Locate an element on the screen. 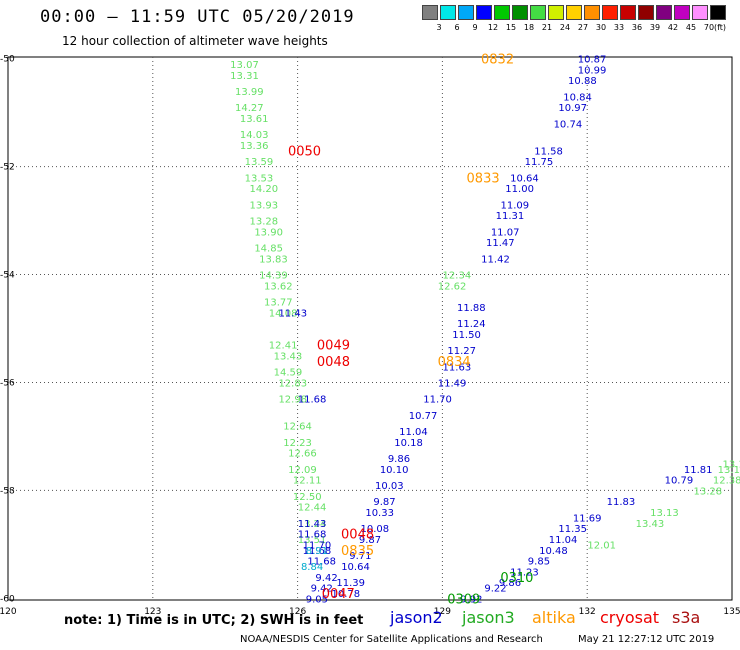  wave-height-point: 12.83 is located at coordinates (292, 383).